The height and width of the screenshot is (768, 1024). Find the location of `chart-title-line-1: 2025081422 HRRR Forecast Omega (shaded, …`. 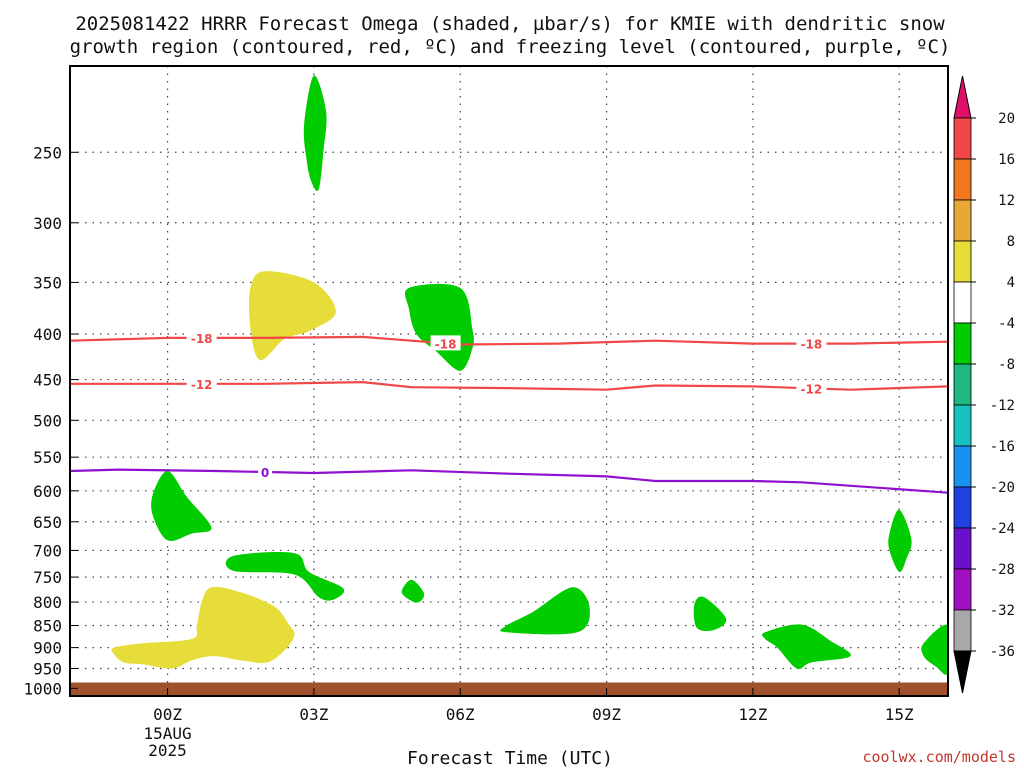

chart-title-line-1: 2025081422 HRRR Forecast Omega (shaded, … is located at coordinates (510, 24).